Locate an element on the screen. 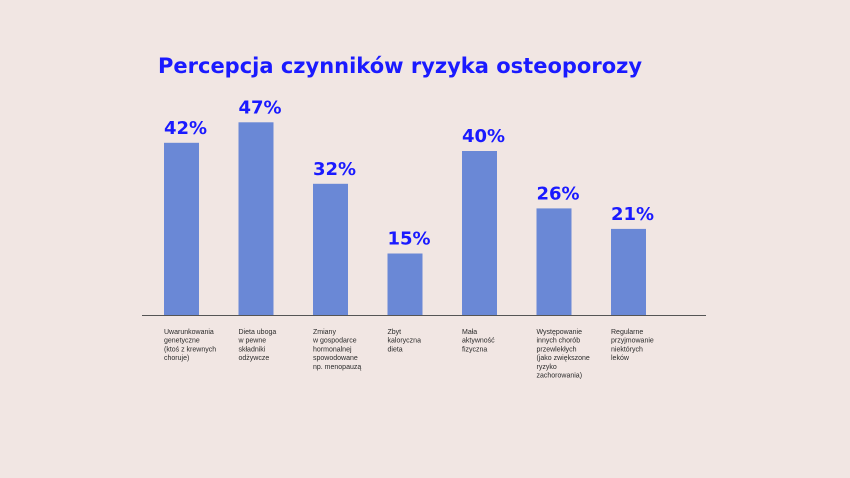  category-label-line: (ktoś z krewnych is located at coordinates (190, 349).